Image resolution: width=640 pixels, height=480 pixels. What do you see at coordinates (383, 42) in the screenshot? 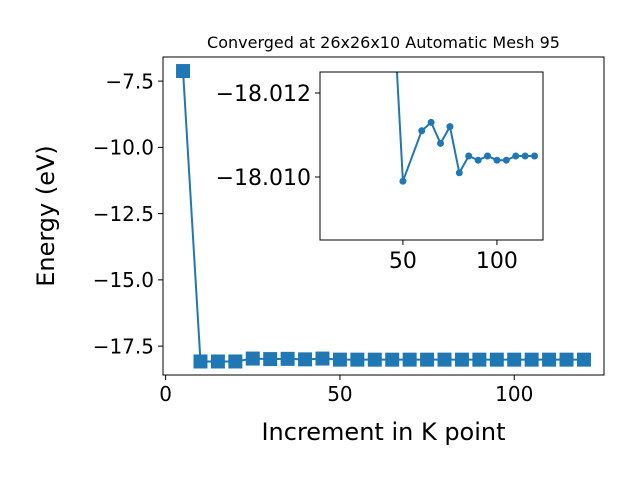
I see `chart-title: Converged at 26x26x10 Automatic Mesh 95` at bounding box center [383, 42].